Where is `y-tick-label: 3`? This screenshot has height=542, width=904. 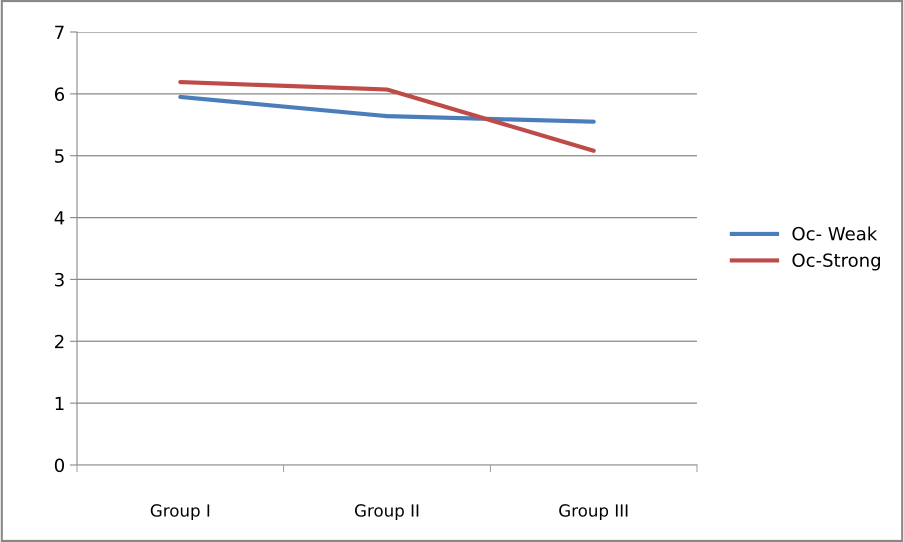
y-tick-label: 3 is located at coordinates (59, 279).